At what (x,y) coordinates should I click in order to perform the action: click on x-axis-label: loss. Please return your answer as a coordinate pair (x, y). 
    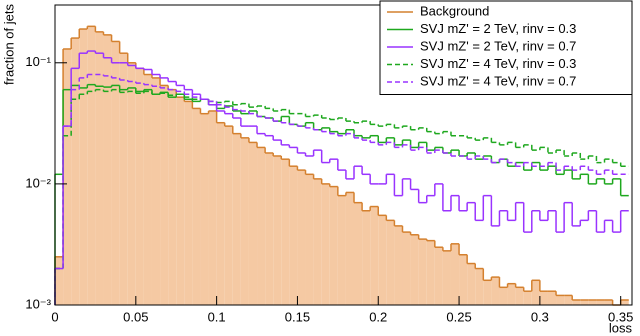
    Looking at the image, I should click on (621, 327).